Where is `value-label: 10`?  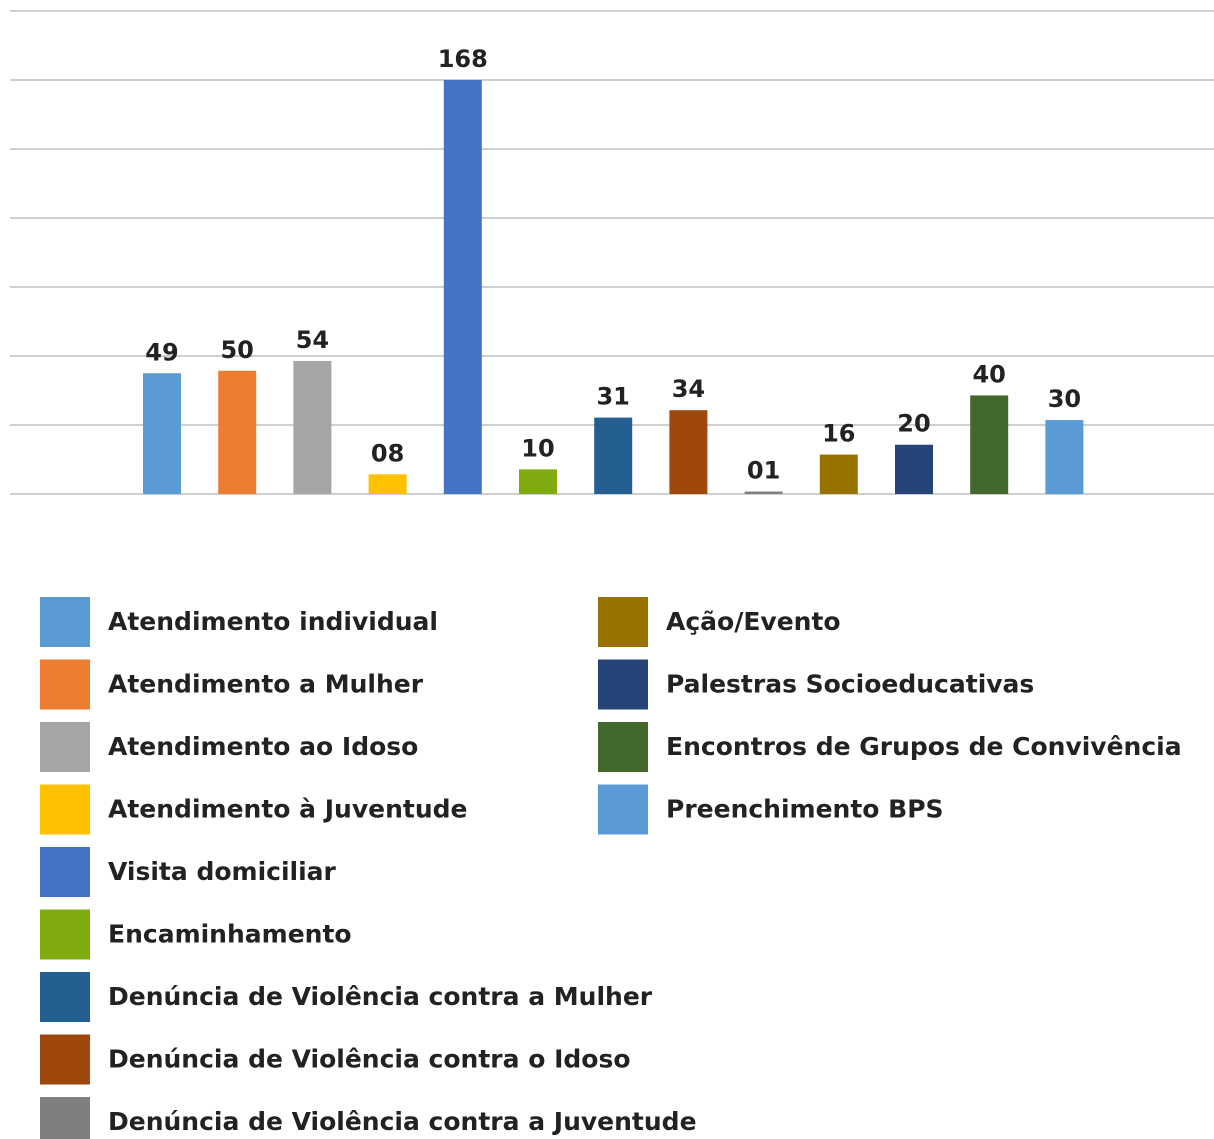
value-label: 10 is located at coordinates (537, 448).